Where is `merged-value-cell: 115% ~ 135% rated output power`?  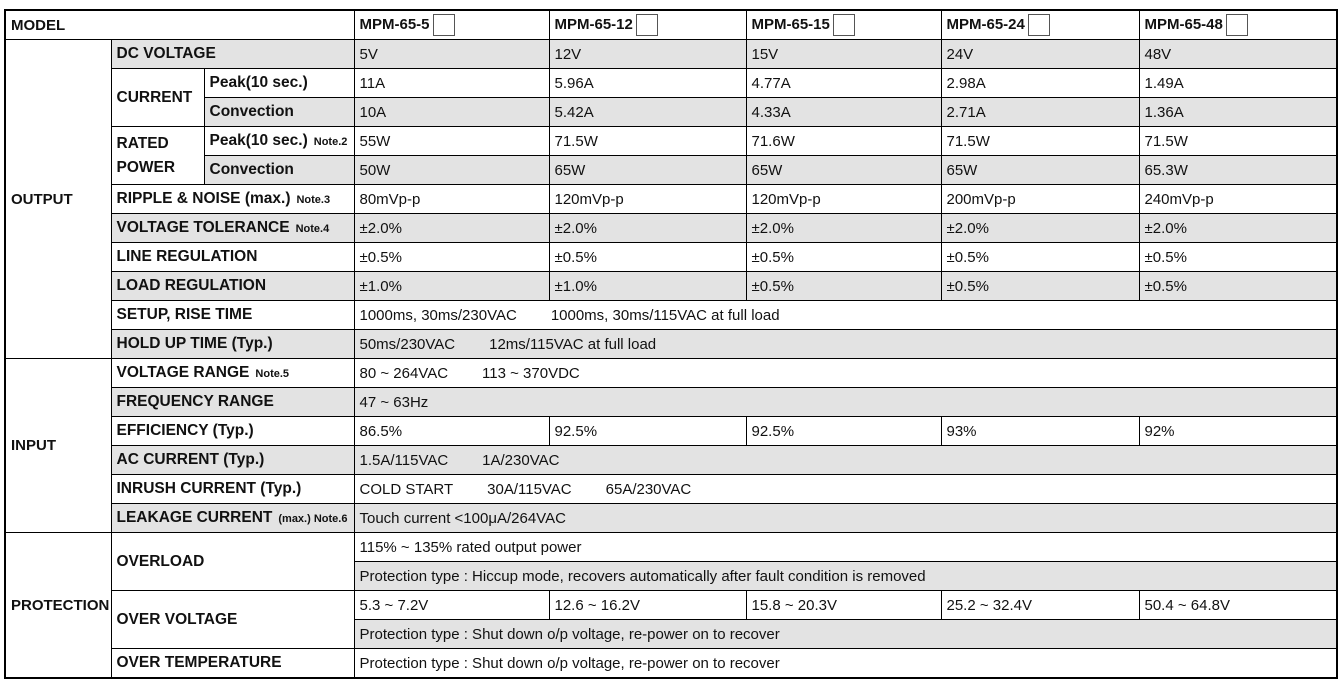
merged-value-cell: 115% ~ 135% rated output power is located at coordinates (845, 547).